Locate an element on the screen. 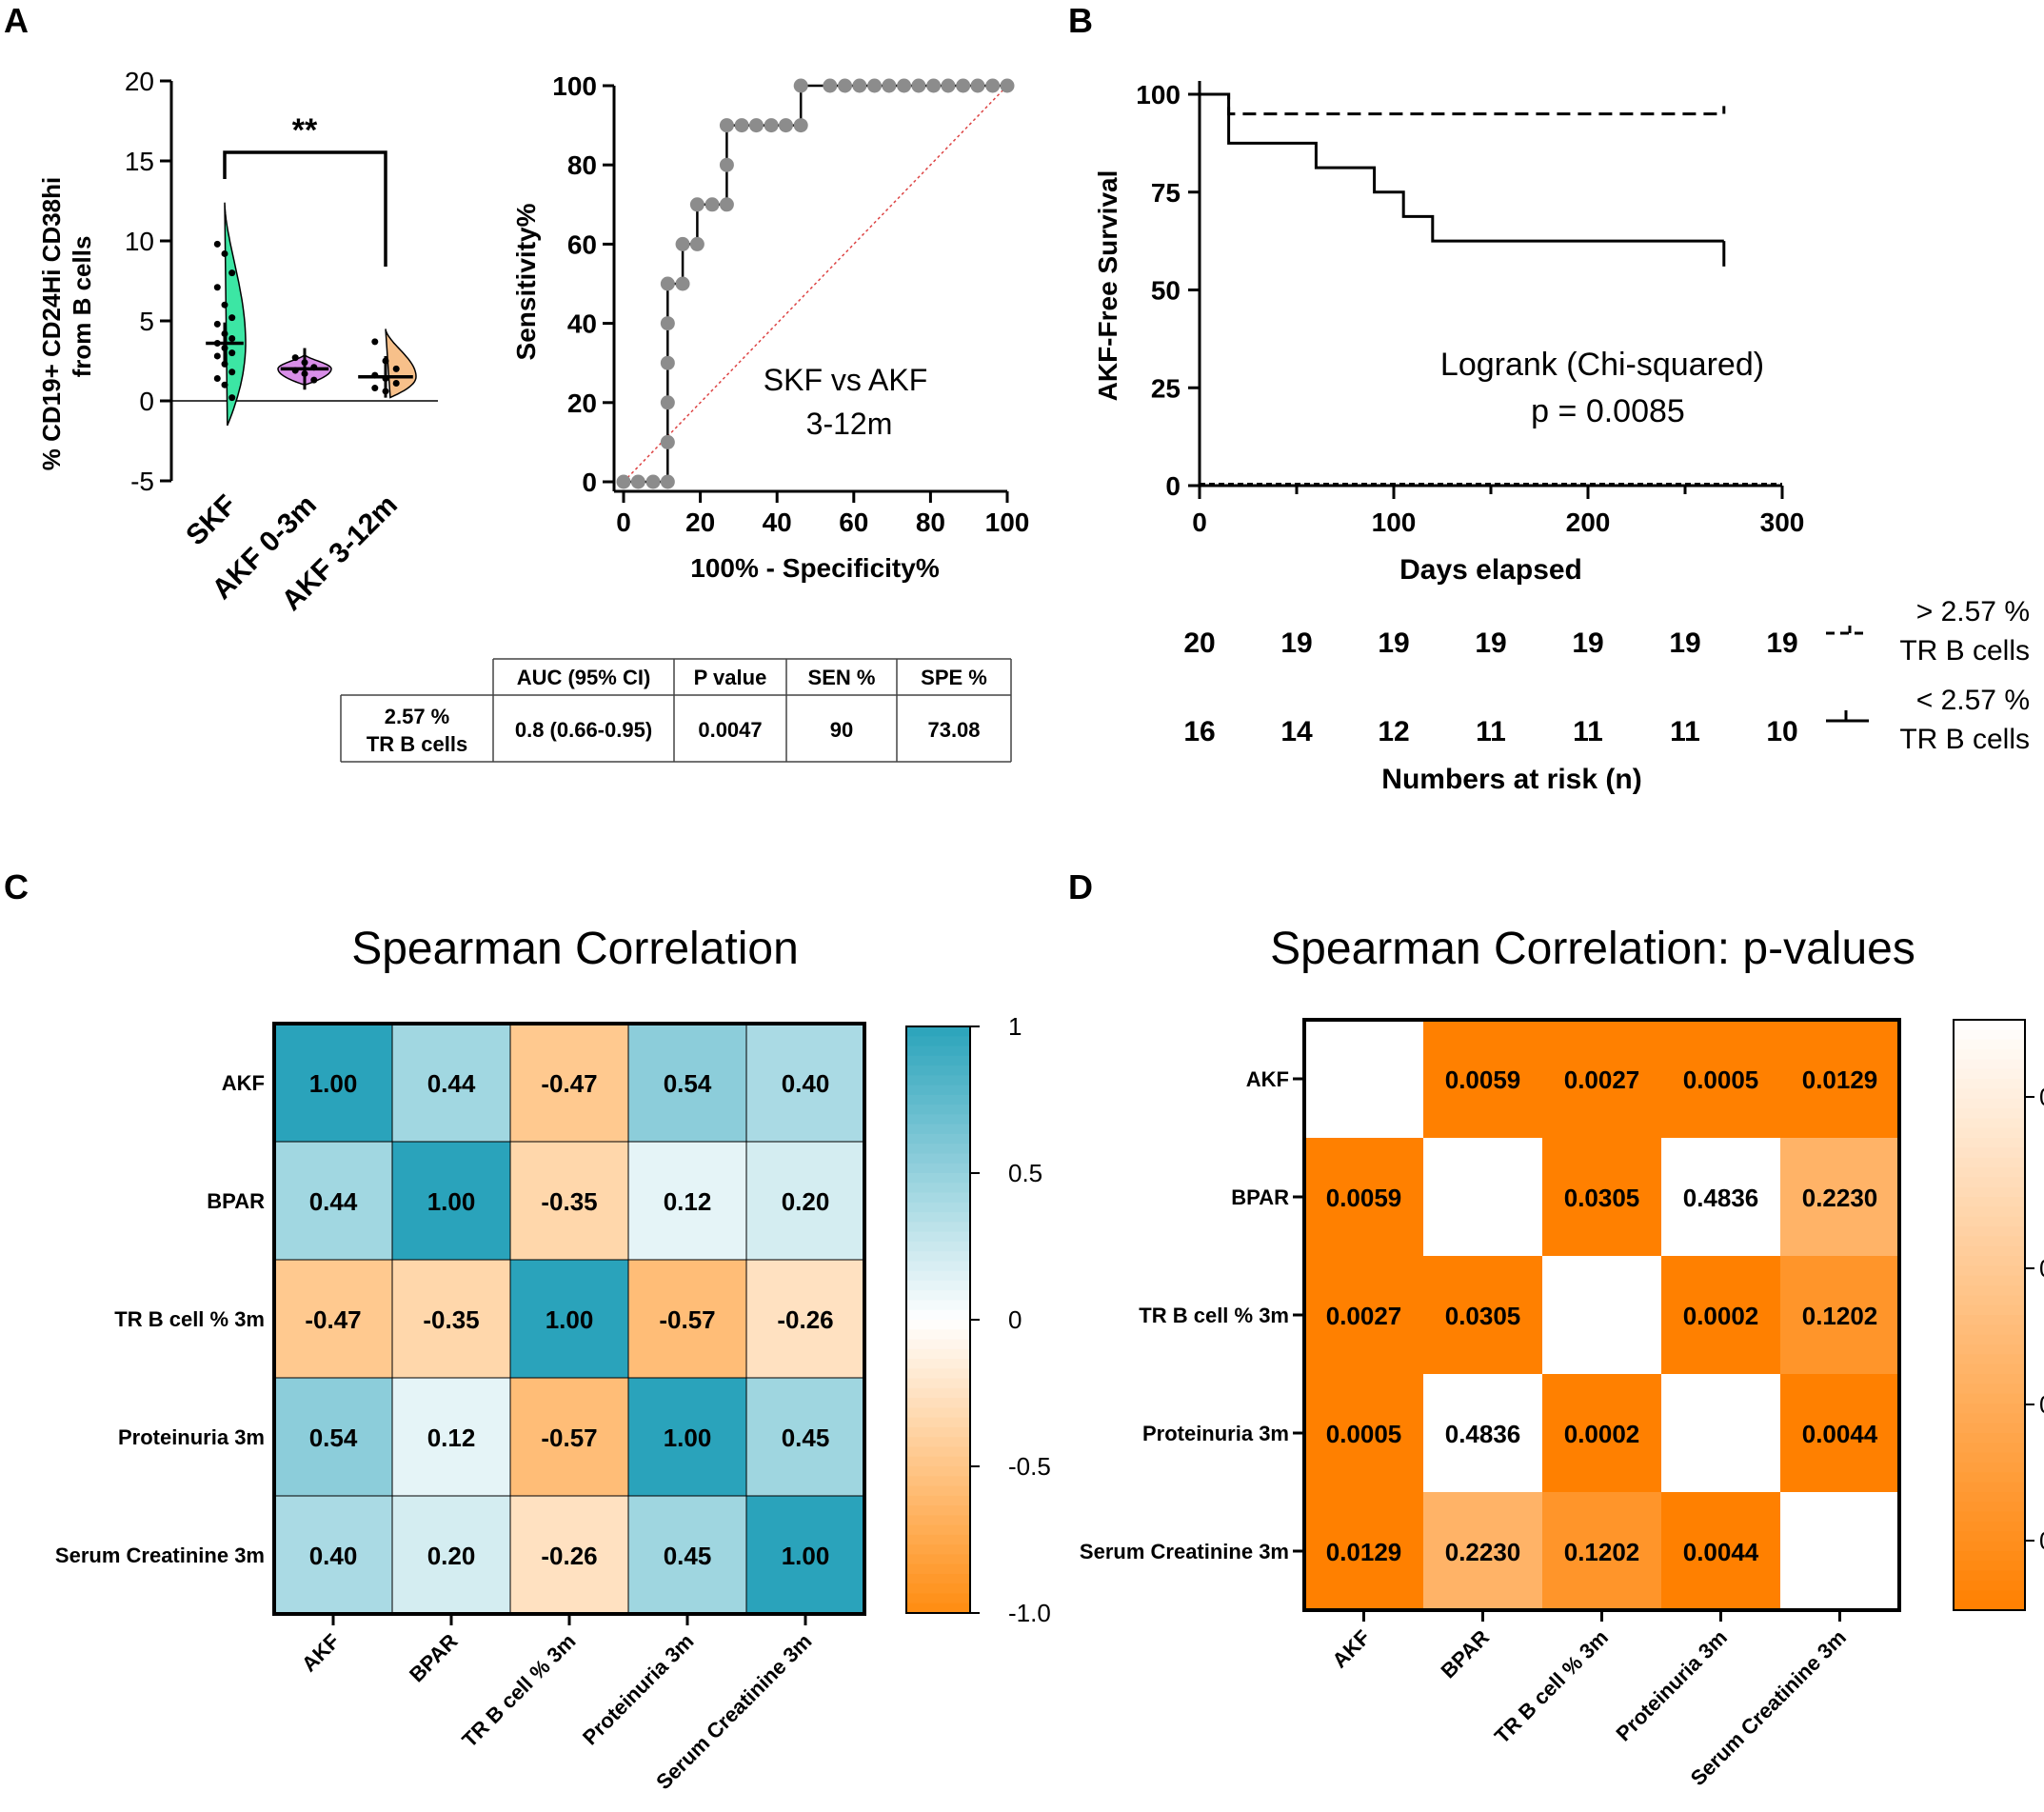 This screenshot has width=2044, height=1812. correlation-value: 0.45 is located at coordinates (806, 1438).